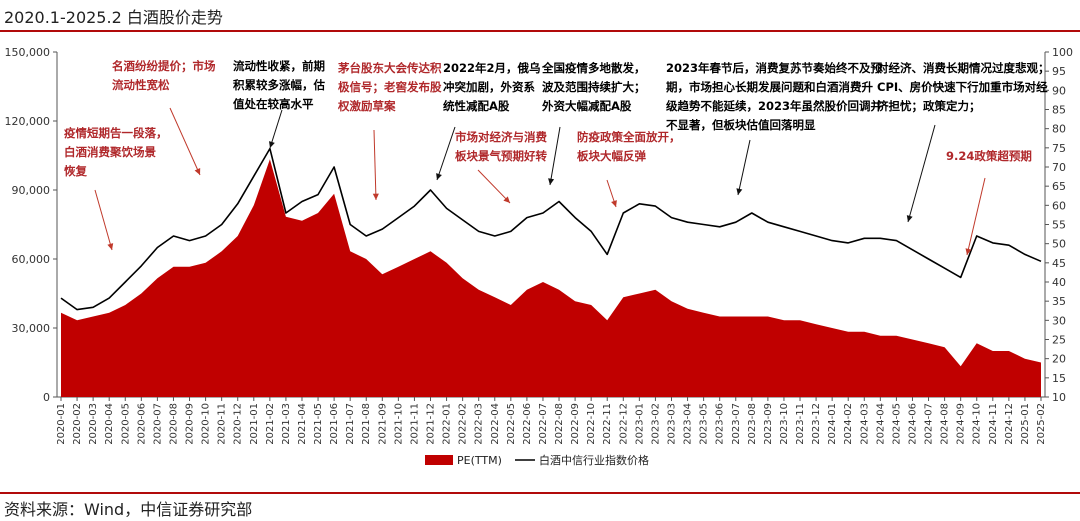 The width and height of the screenshot is (1080, 521). What do you see at coordinates (279, 66) in the screenshot?
I see `annotation-text: 流动性收紧，前期` at bounding box center [279, 66].